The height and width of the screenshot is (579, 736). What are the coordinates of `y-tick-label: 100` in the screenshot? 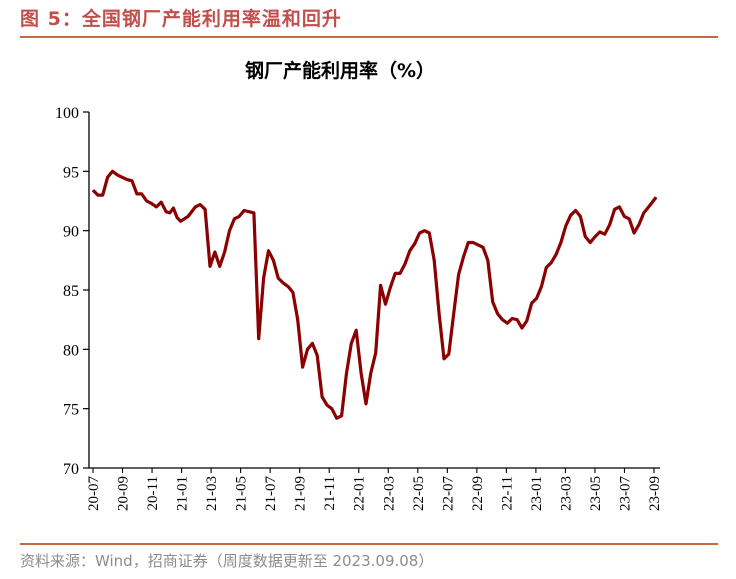 It's located at (67, 113).